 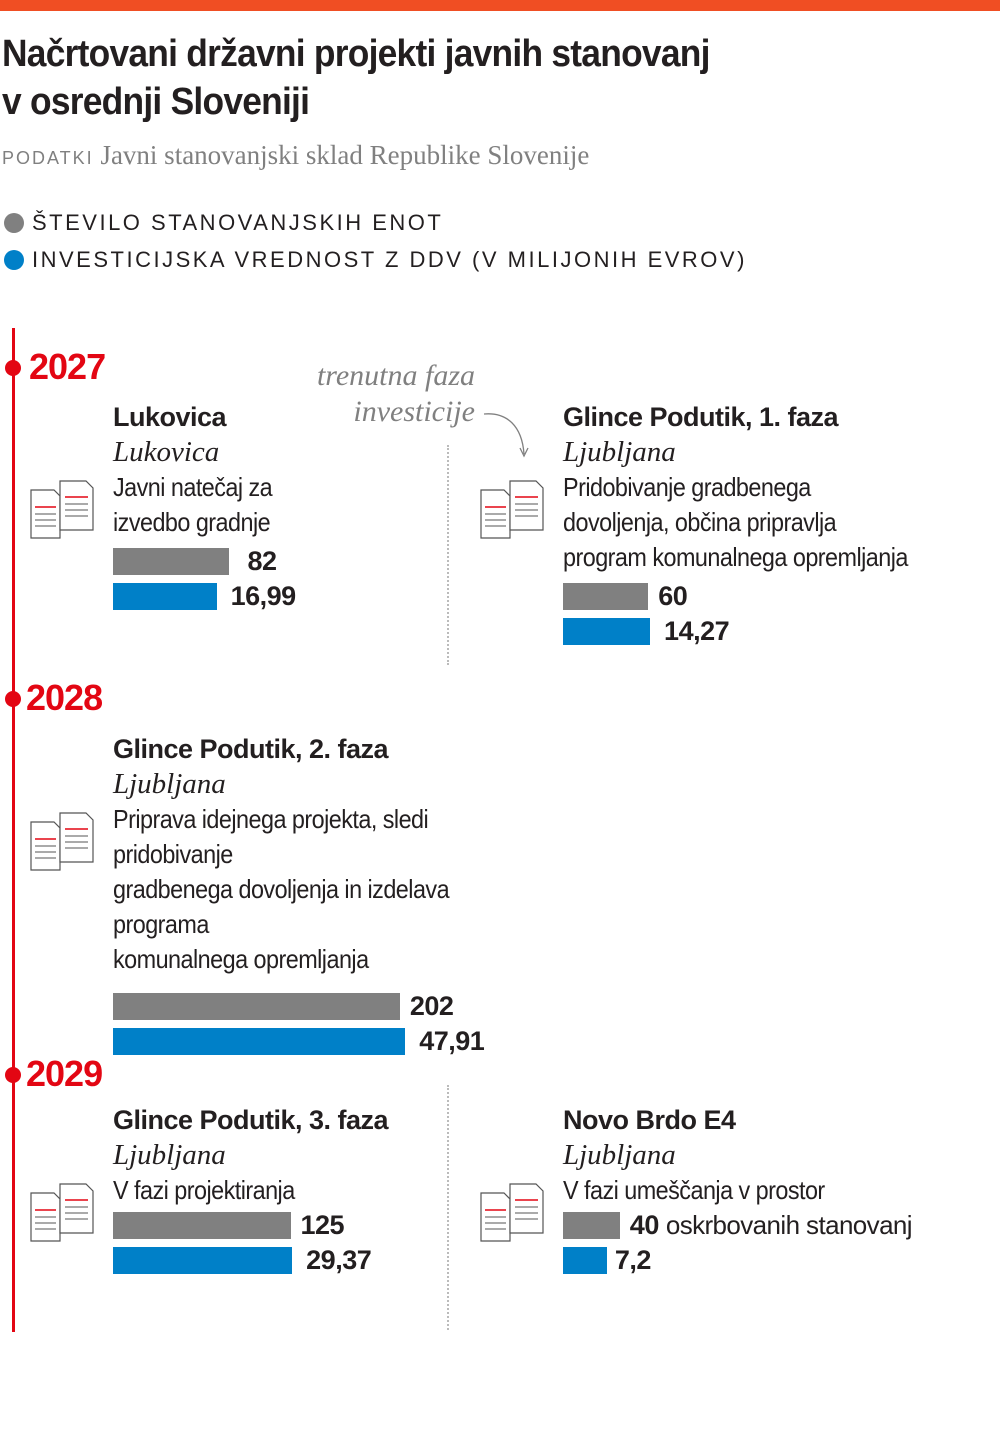 What do you see at coordinates (14, 223) in the screenshot?
I see `gray-dot-icon` at bounding box center [14, 223].